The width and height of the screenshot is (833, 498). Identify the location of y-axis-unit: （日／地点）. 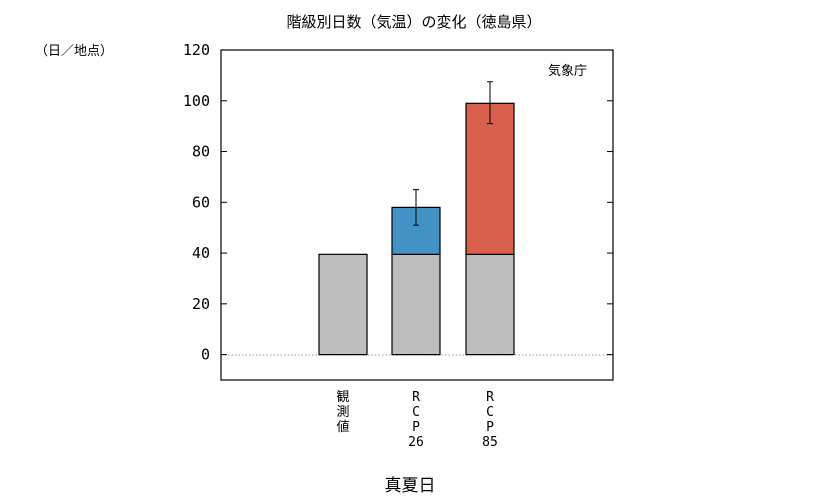
(74, 51).